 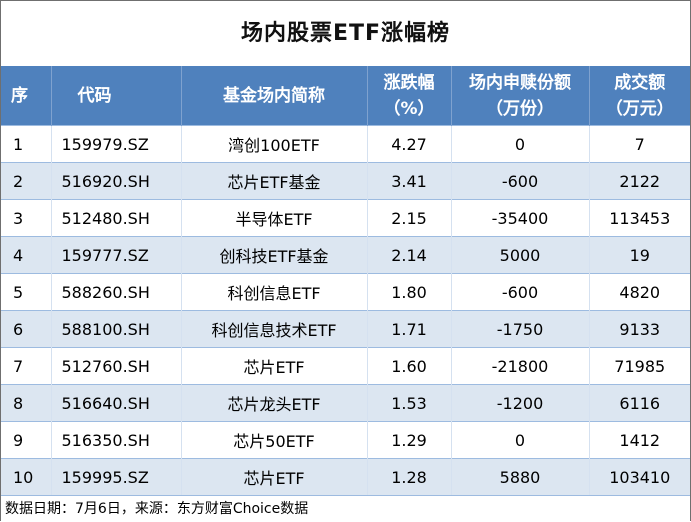 What do you see at coordinates (26, 329) in the screenshot?
I see `cell-rank: 6` at bounding box center [26, 329].